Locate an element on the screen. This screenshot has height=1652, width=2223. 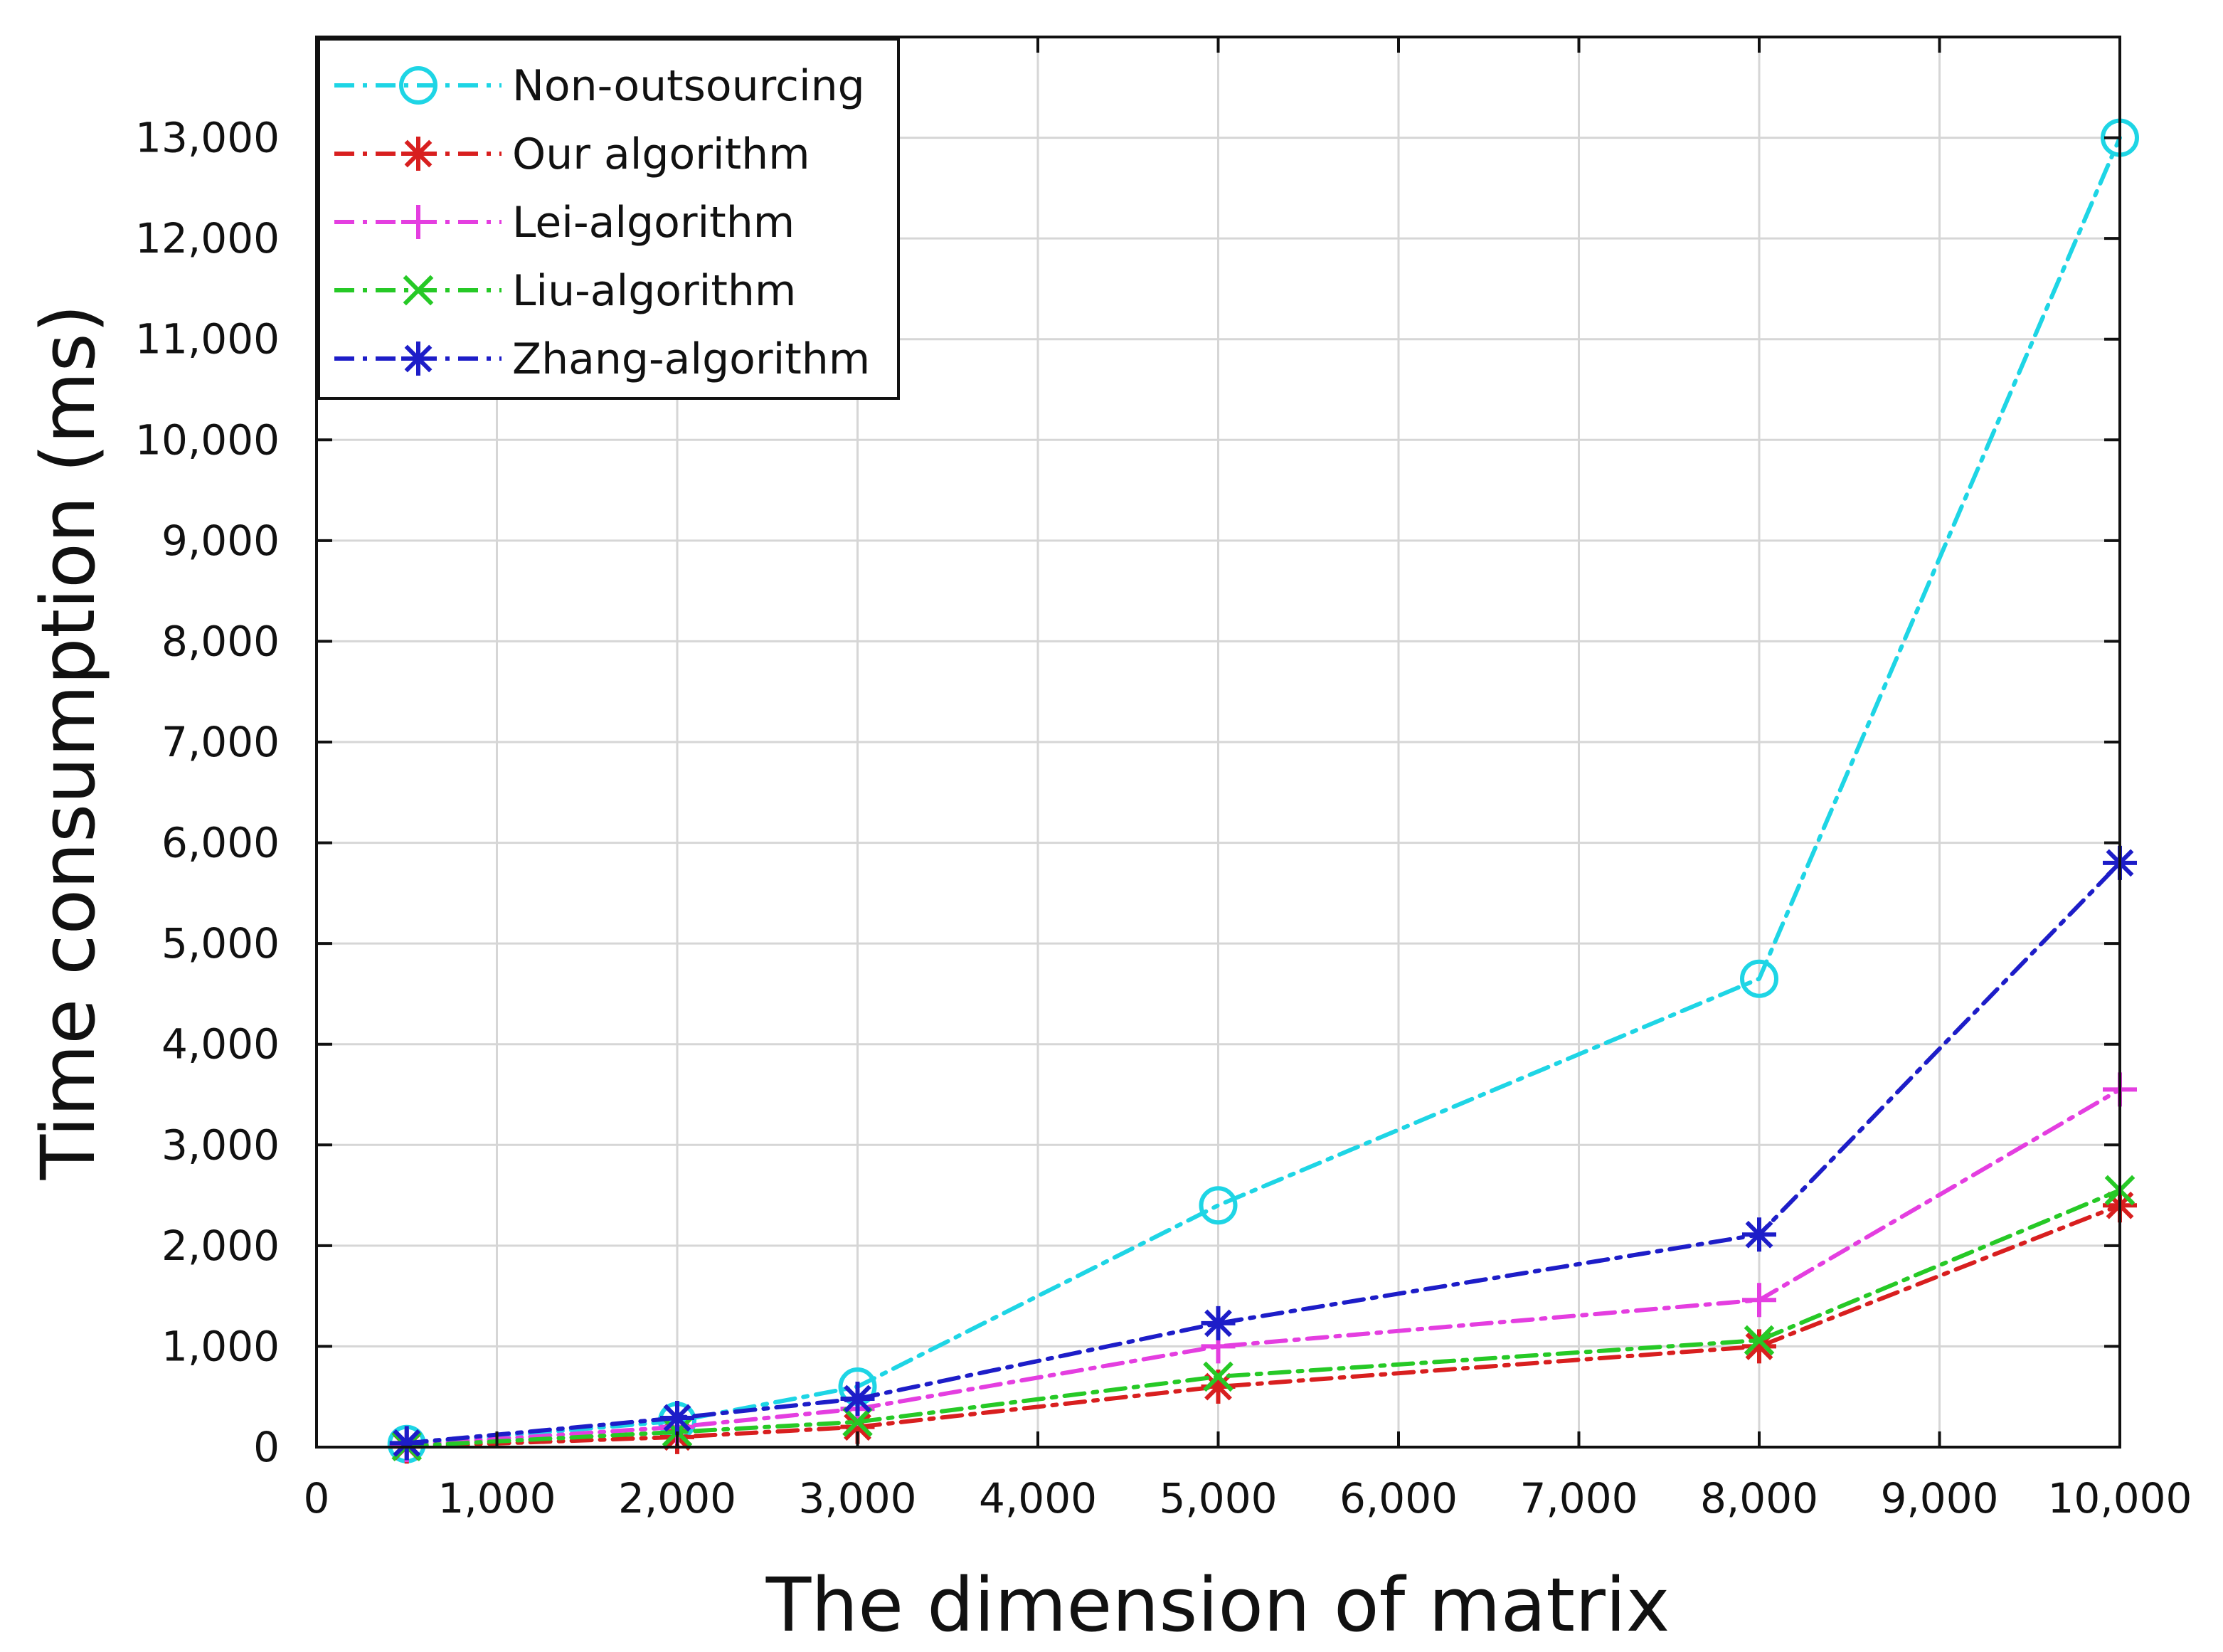
y-tick-label: 12,000 is located at coordinates (207, 238).